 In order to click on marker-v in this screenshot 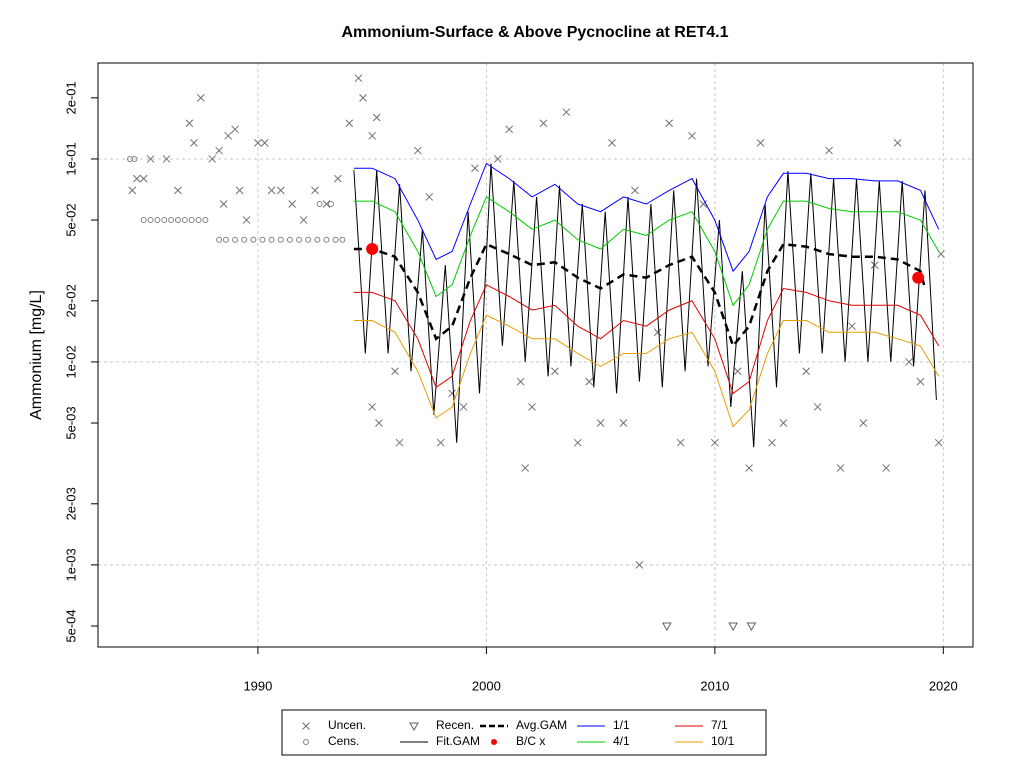, I will do `click(751, 627)`.